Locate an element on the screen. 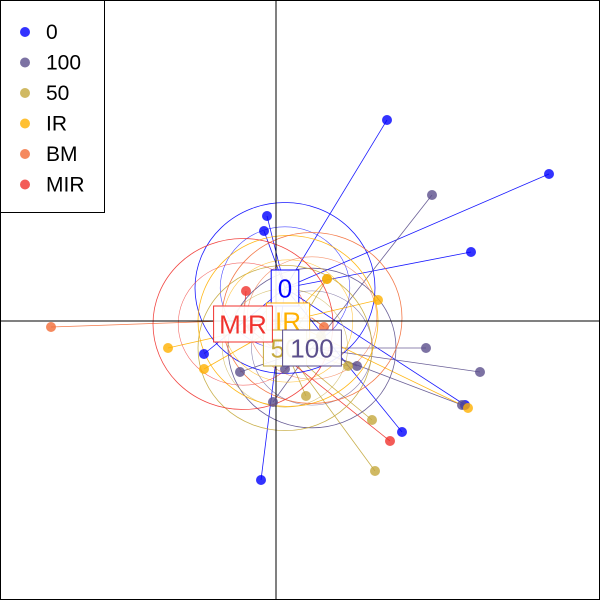 The width and height of the screenshot is (600, 600). legend: 0 100 50 IR BM MIR is located at coordinates (52, 106).